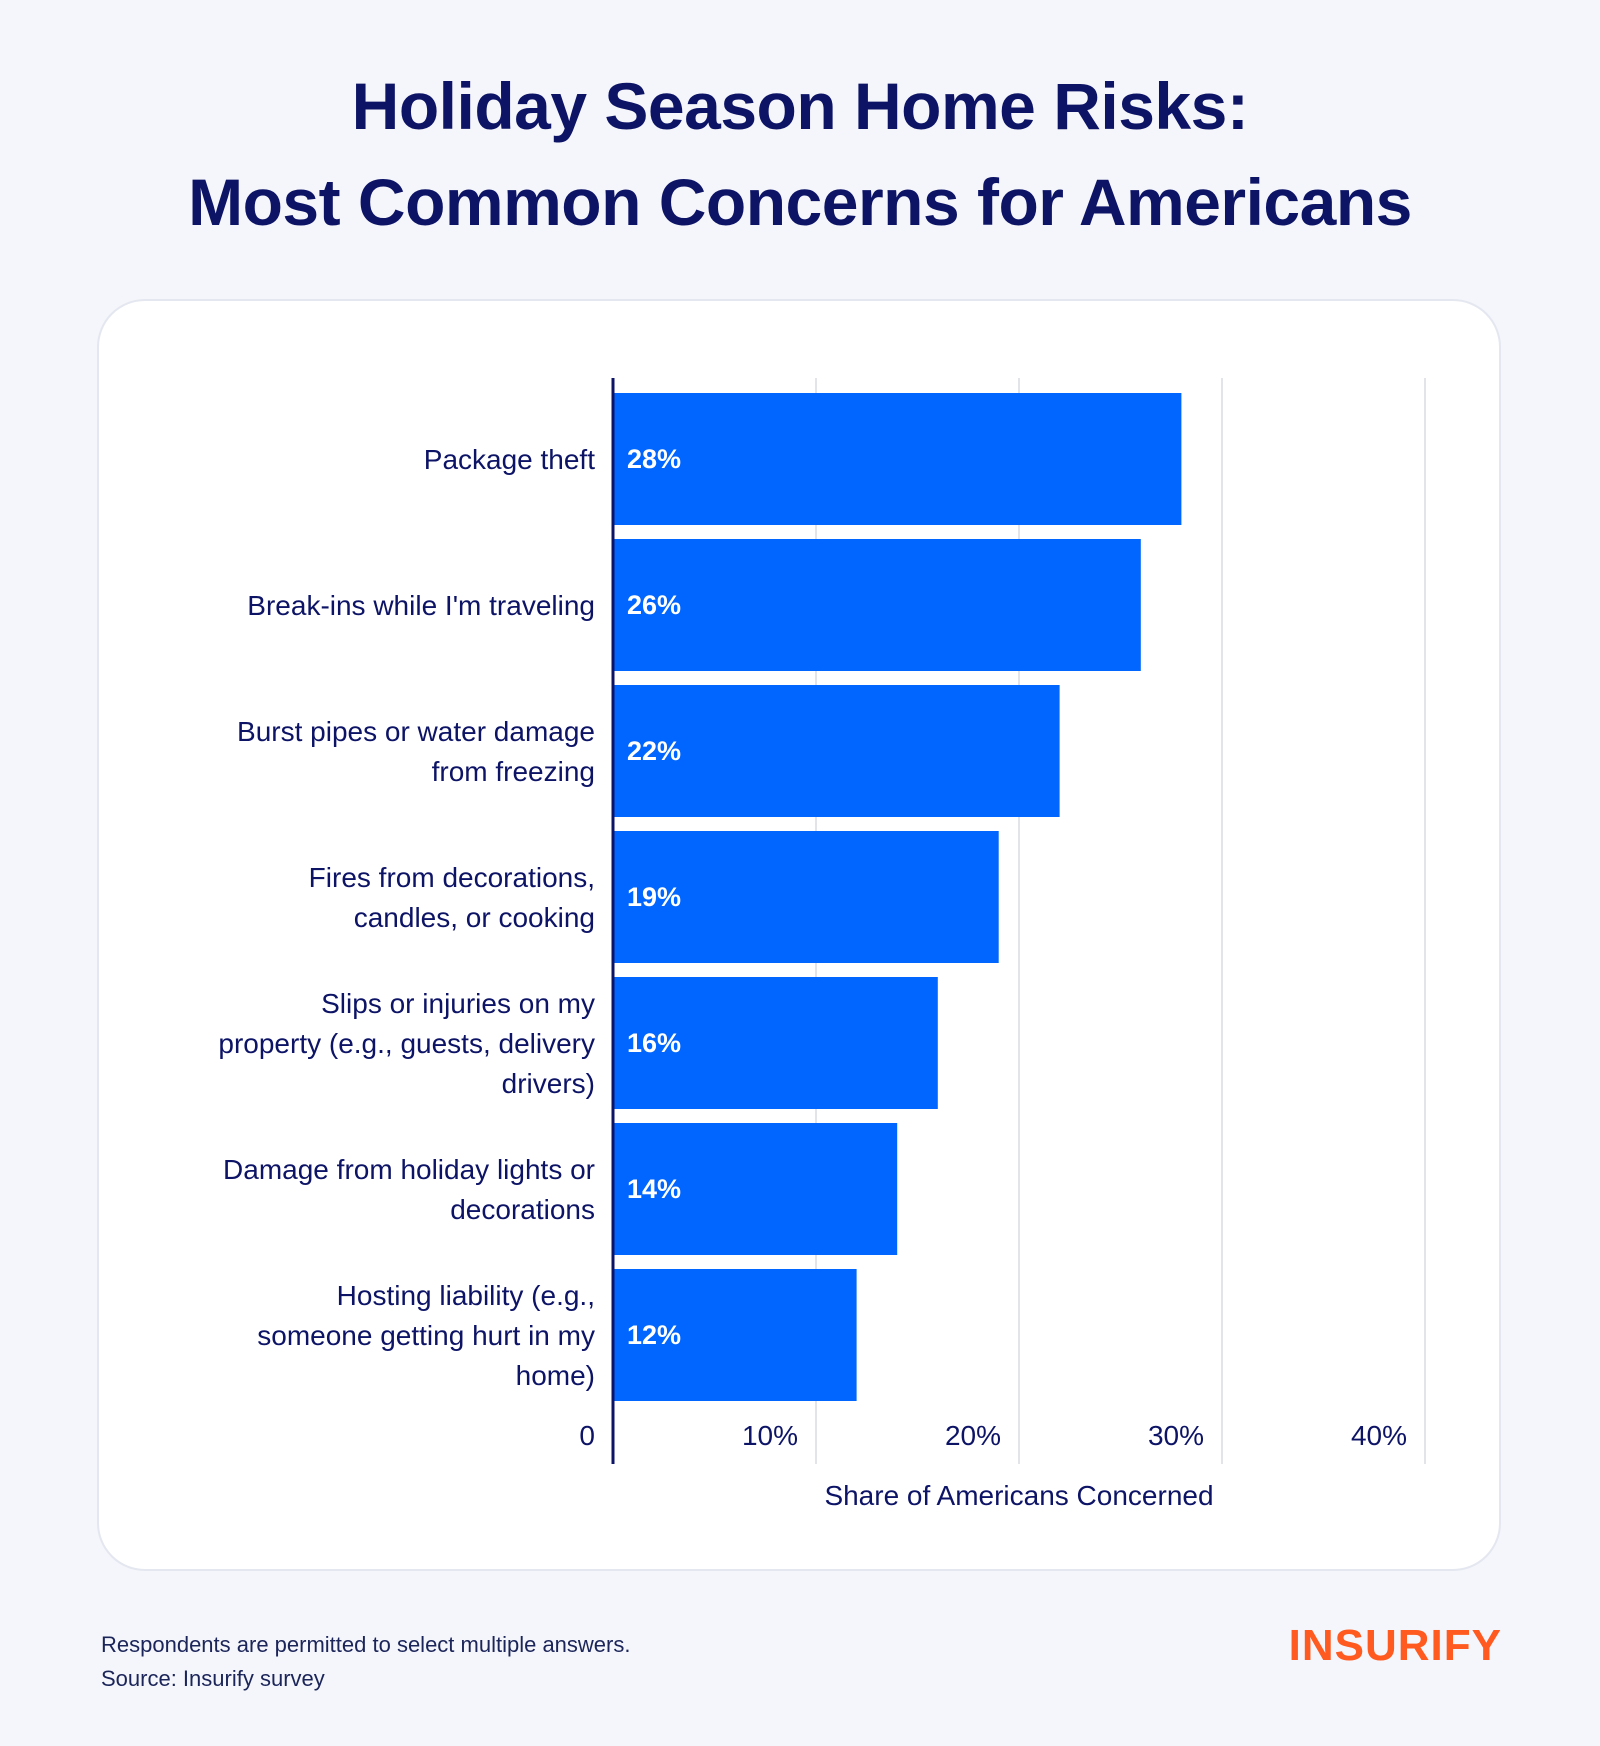 The width and height of the screenshot is (1600, 1746). I want to click on bar-value-label: 22%, so click(654, 751).